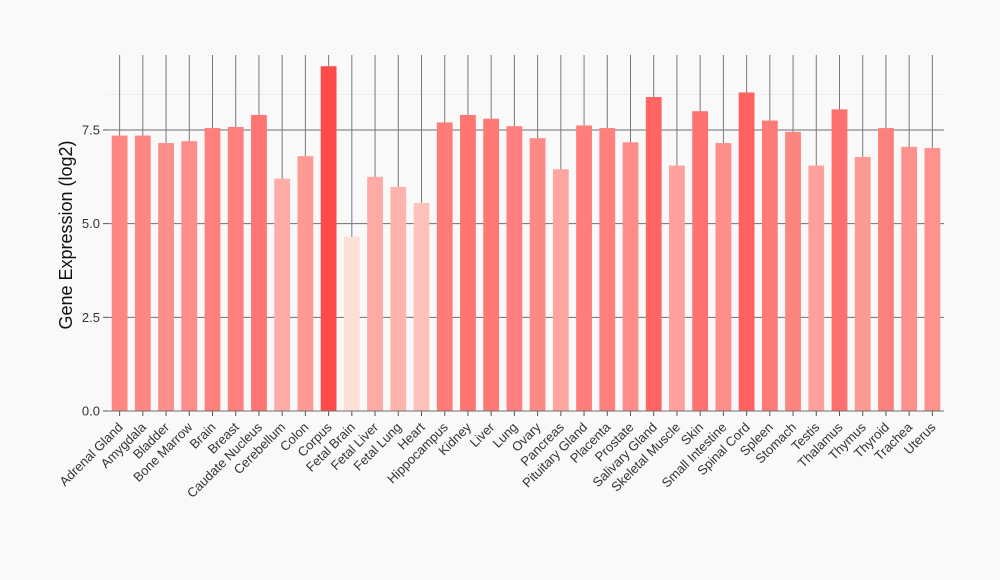 This screenshot has height=580, width=1000. Describe the element at coordinates (91, 129) in the screenshot. I see `y-tick-label: 7.5` at that location.